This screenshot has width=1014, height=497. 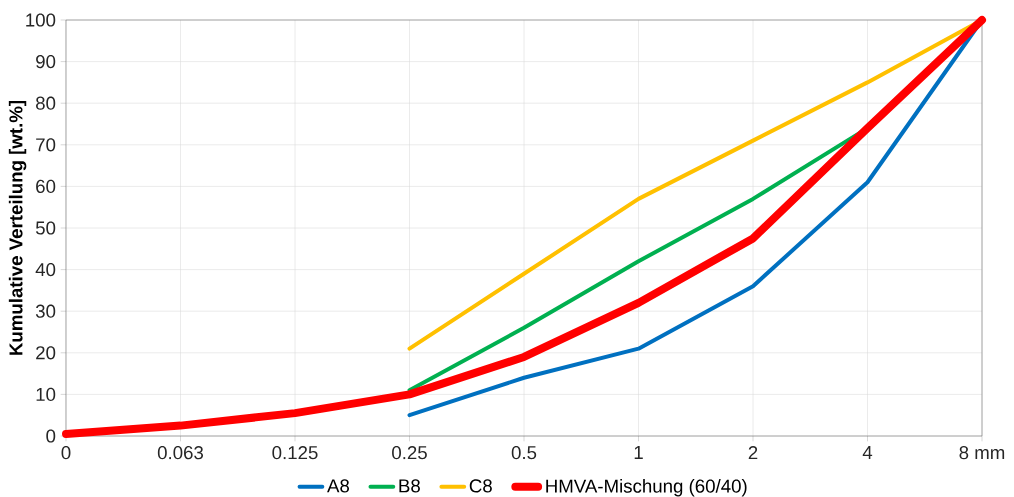 What do you see at coordinates (982, 453) in the screenshot?
I see `x-tick-label: 8 mm` at bounding box center [982, 453].